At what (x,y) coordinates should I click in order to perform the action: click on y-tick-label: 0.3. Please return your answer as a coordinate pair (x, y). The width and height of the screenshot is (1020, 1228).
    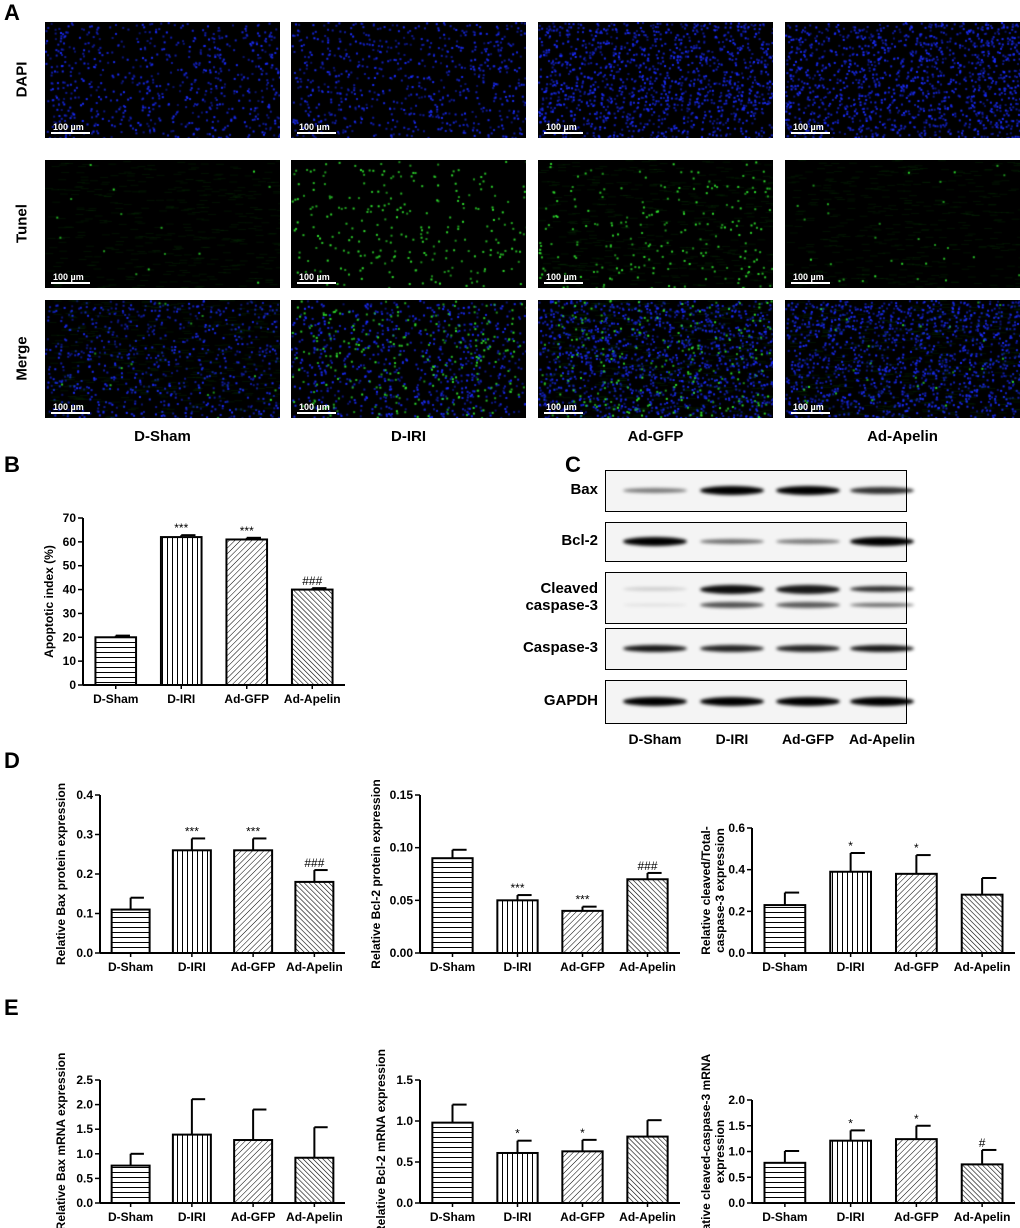
    Looking at the image, I should click on (84, 835).